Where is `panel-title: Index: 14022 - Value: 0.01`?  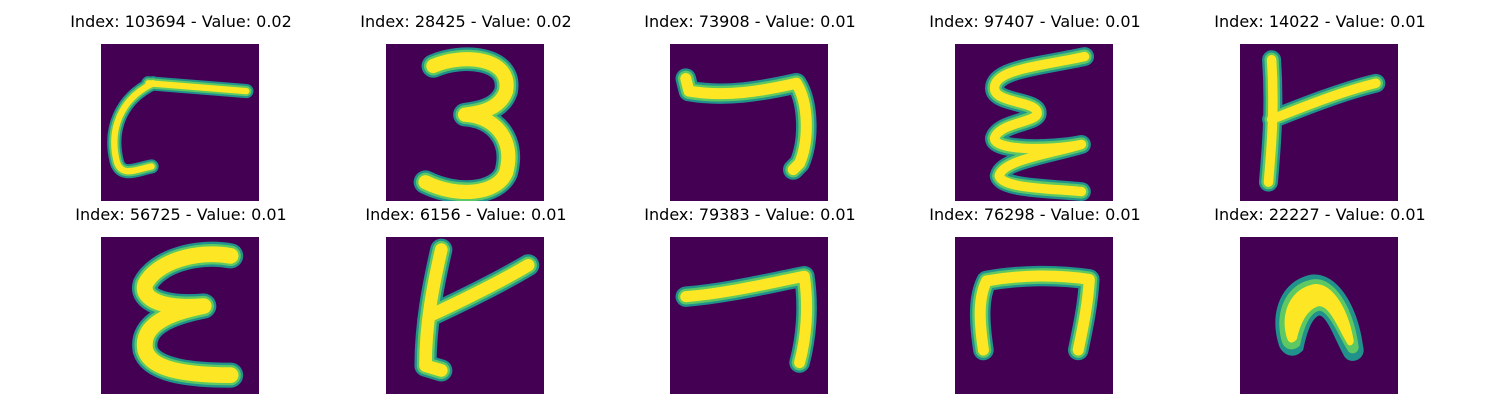
panel-title: Index: 14022 - Value: 0.01 is located at coordinates (1320, 21).